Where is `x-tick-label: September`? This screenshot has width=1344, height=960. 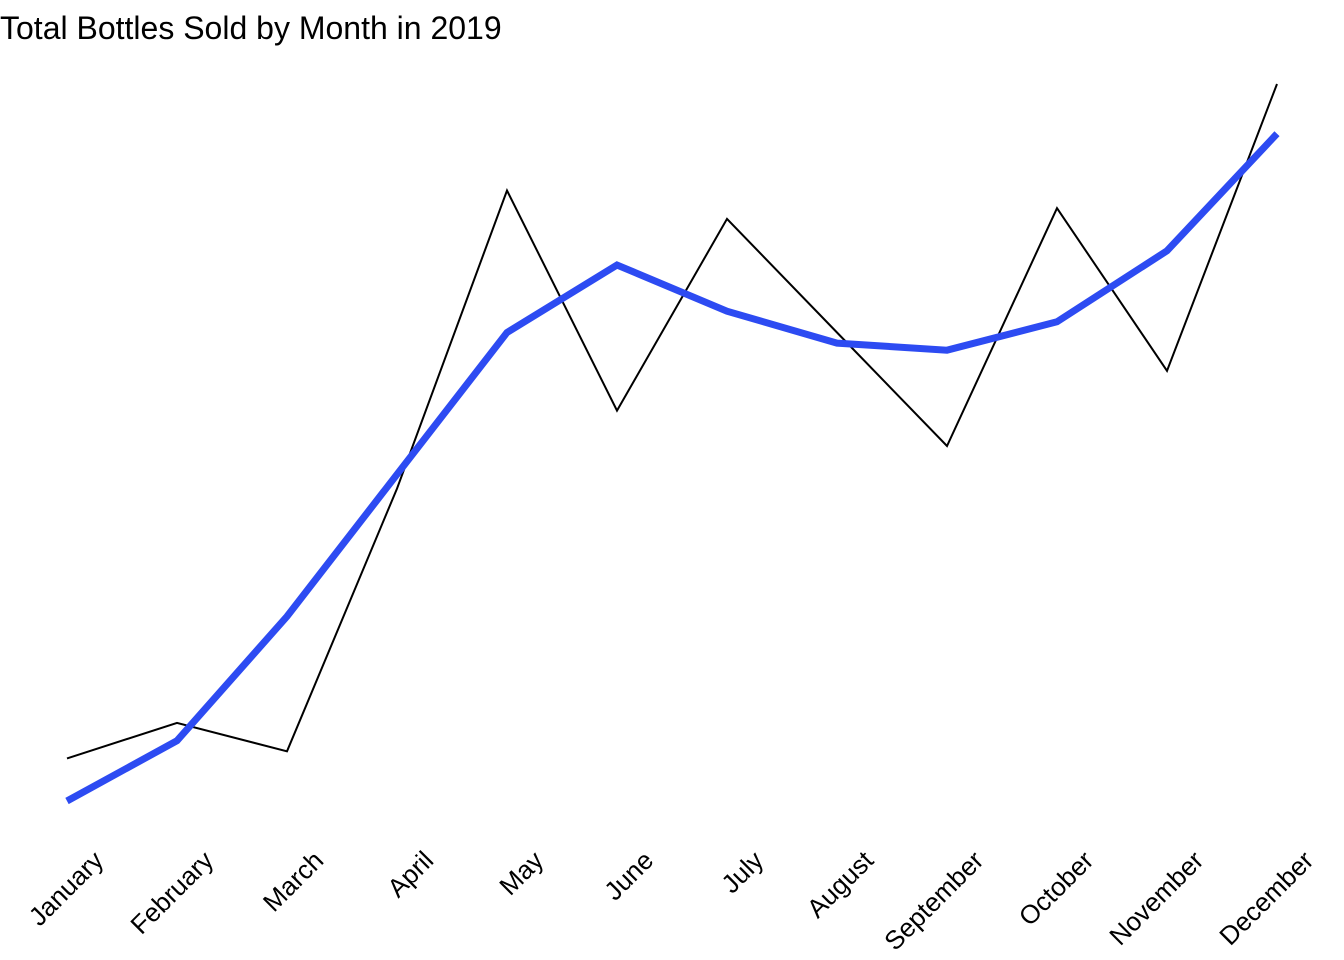 x-tick-label: September is located at coordinates (933, 900).